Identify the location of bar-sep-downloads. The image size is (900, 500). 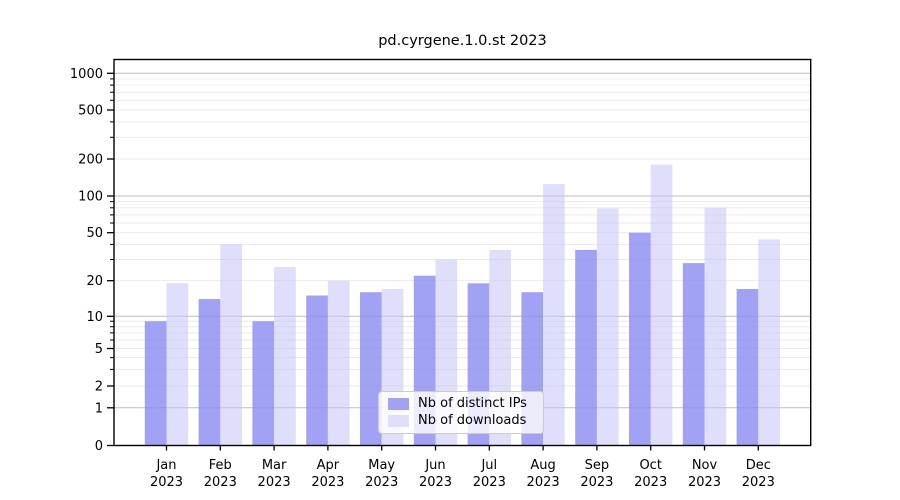
(607, 327).